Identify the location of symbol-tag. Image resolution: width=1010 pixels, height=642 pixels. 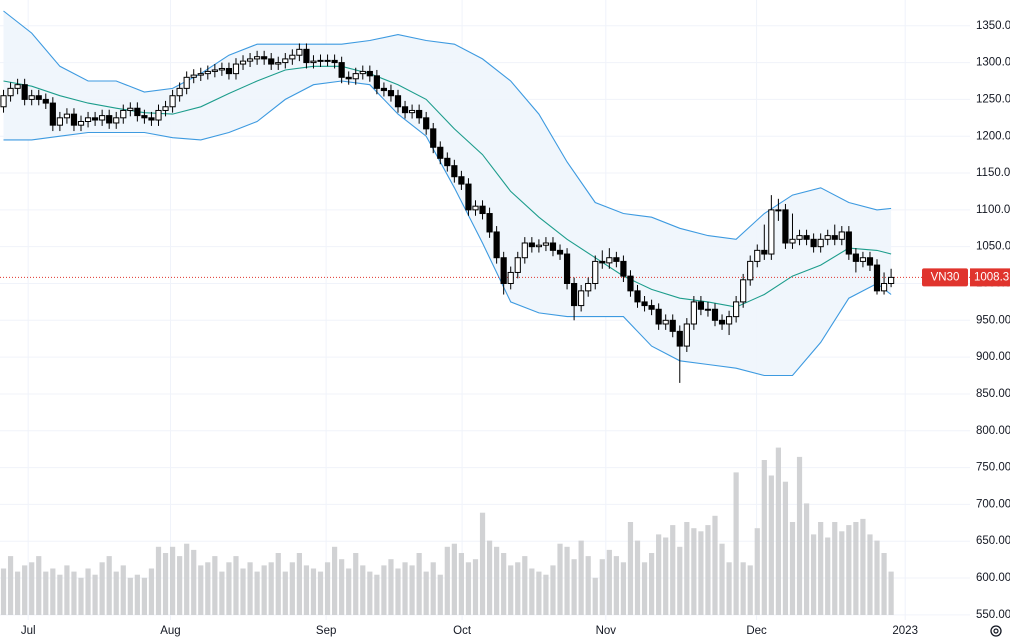
(945, 277).